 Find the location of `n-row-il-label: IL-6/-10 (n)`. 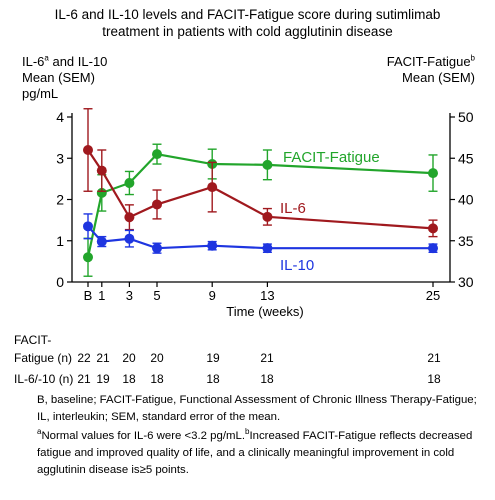

n-row-il-label: IL-6/-10 (n) is located at coordinates (43, 379).